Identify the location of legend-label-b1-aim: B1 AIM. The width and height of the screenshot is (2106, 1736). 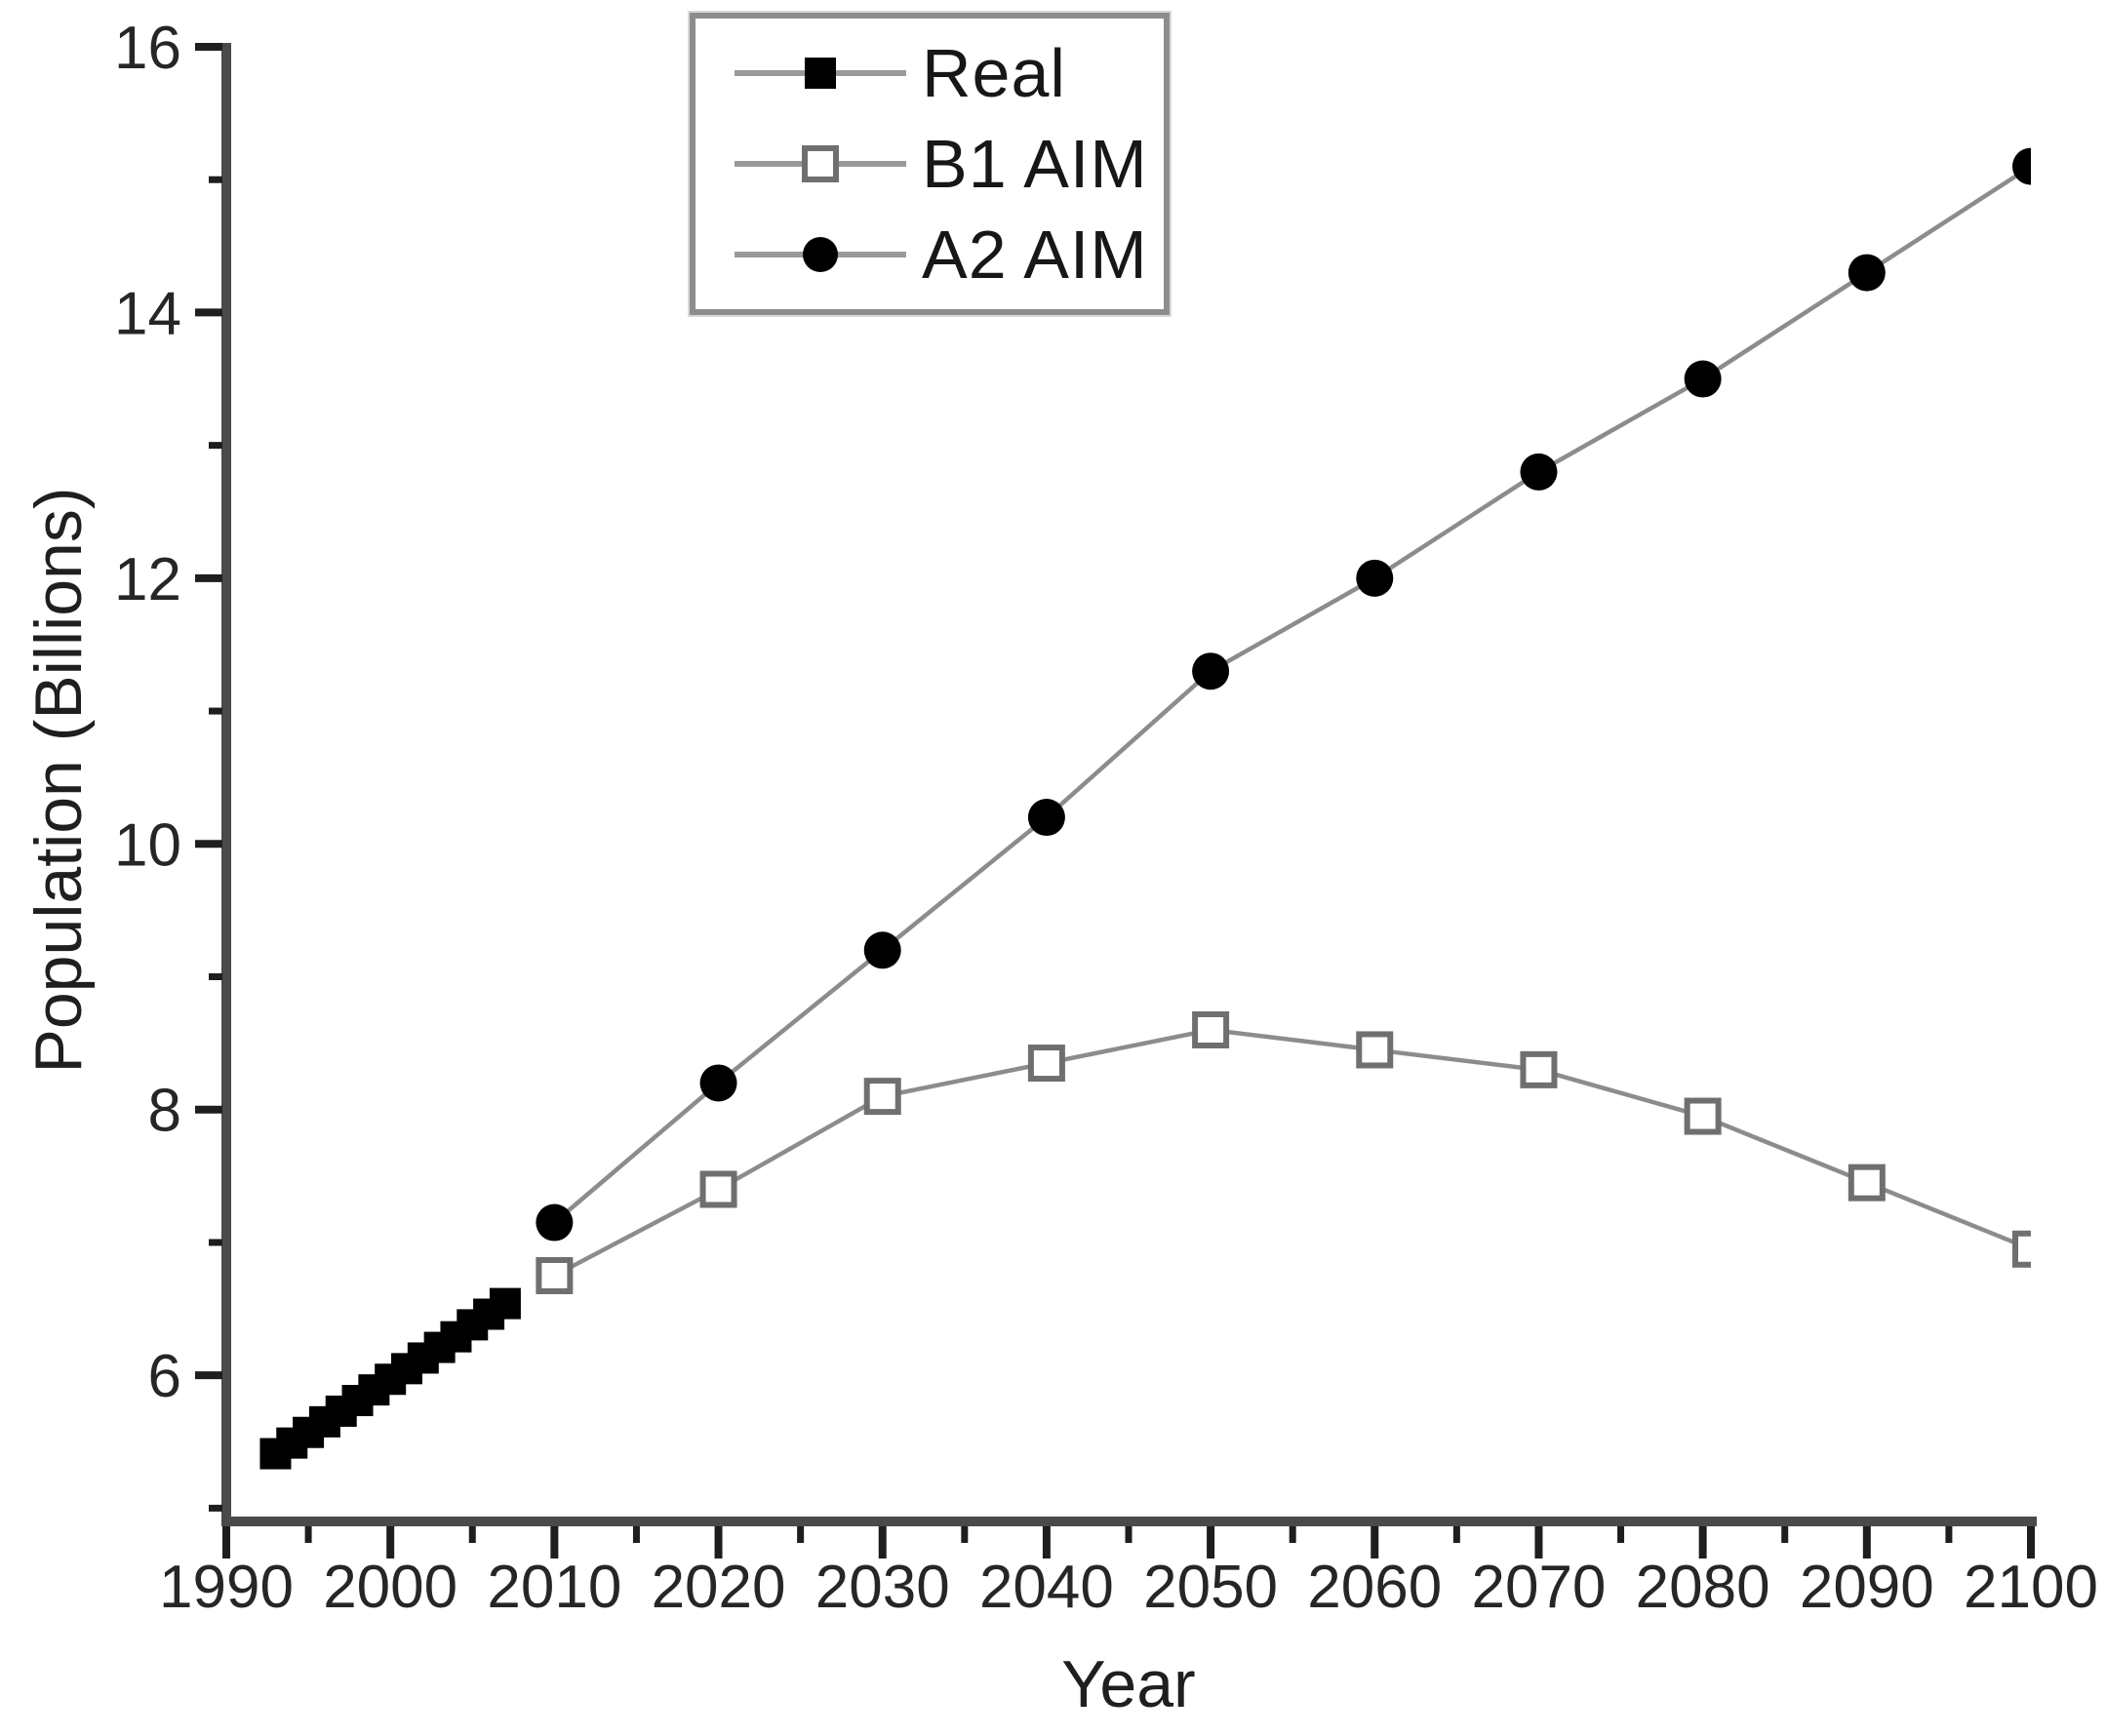
(1035, 163).